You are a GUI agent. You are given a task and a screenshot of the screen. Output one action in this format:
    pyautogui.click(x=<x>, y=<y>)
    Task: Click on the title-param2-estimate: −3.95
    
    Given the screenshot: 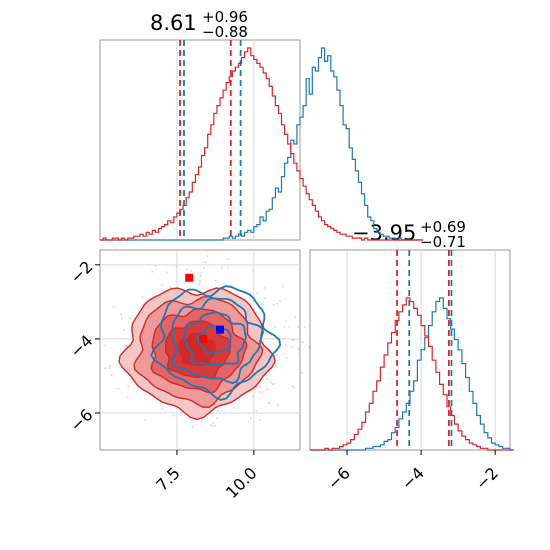 What is the action you would take?
    pyautogui.click(x=384, y=233)
    